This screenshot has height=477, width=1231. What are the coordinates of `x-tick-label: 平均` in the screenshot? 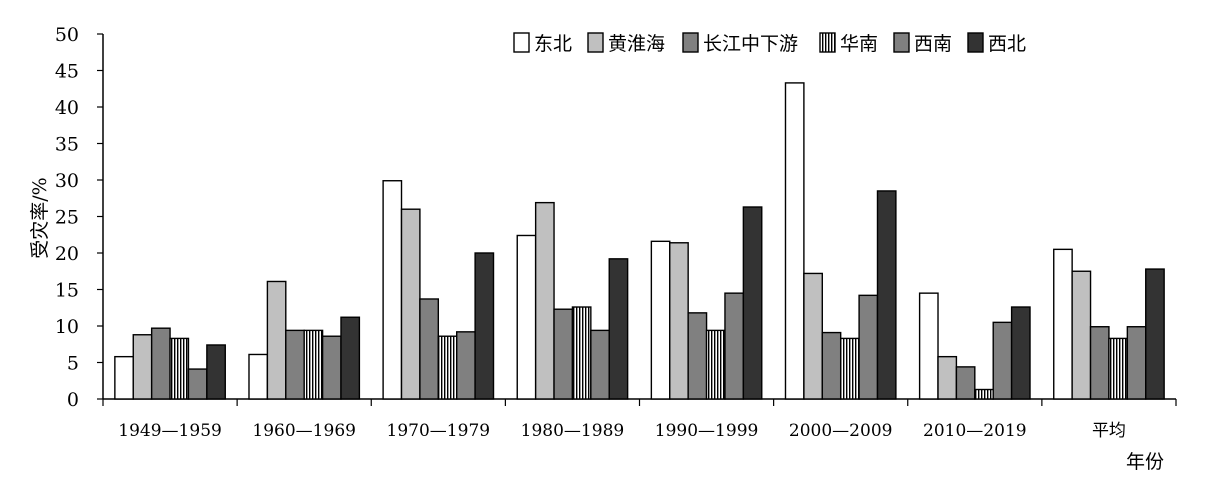 It's located at (1109, 431).